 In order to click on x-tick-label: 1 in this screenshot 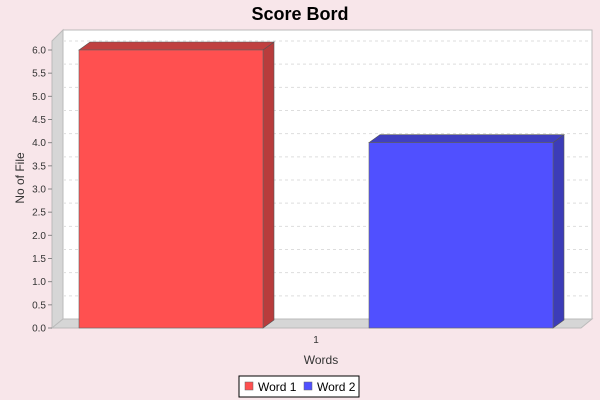, I will do `click(316, 340)`.